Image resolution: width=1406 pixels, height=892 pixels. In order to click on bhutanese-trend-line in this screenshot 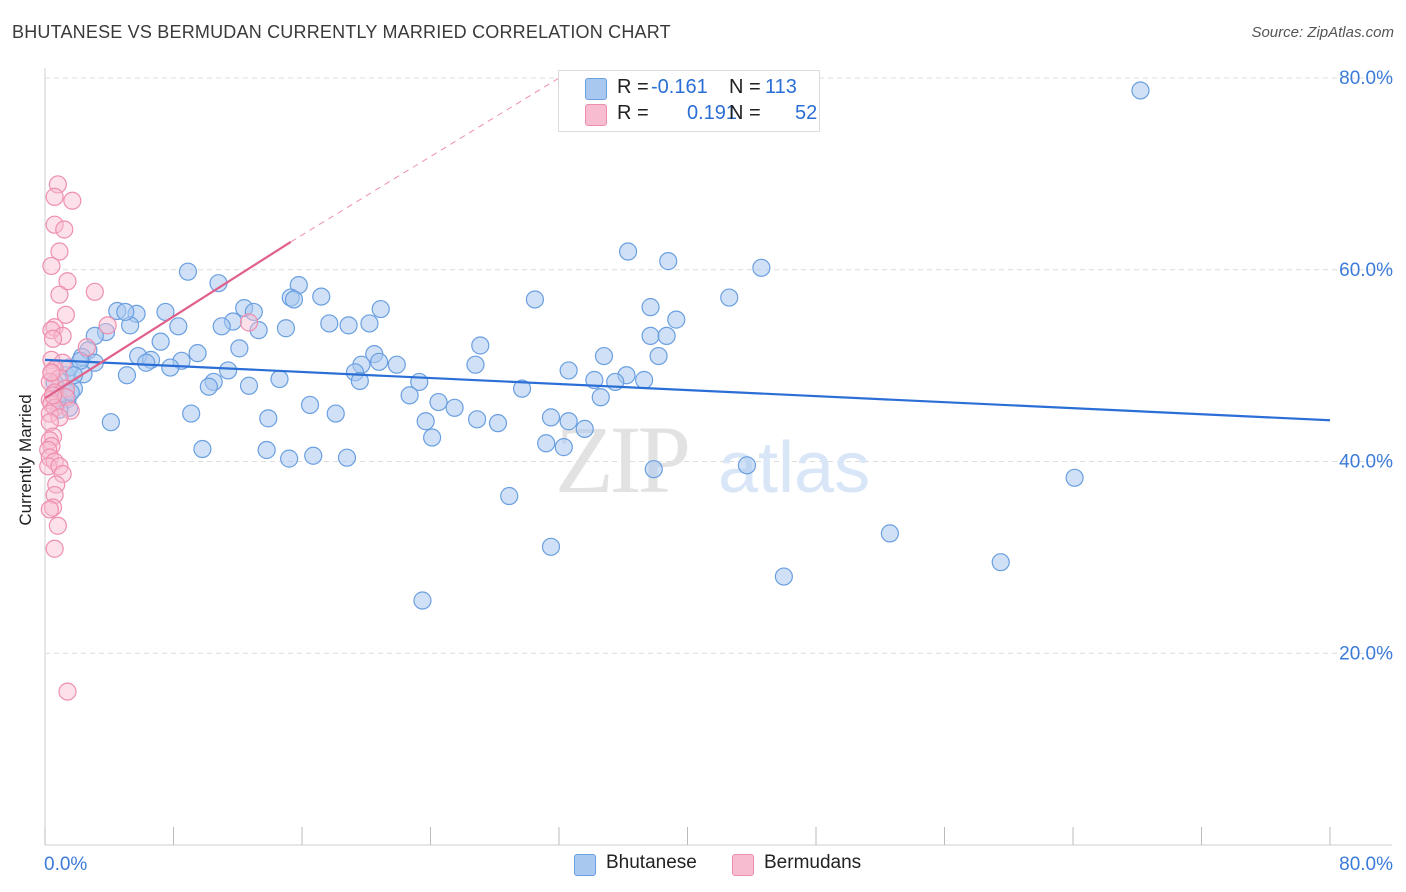, I will do `click(687, 390)`.